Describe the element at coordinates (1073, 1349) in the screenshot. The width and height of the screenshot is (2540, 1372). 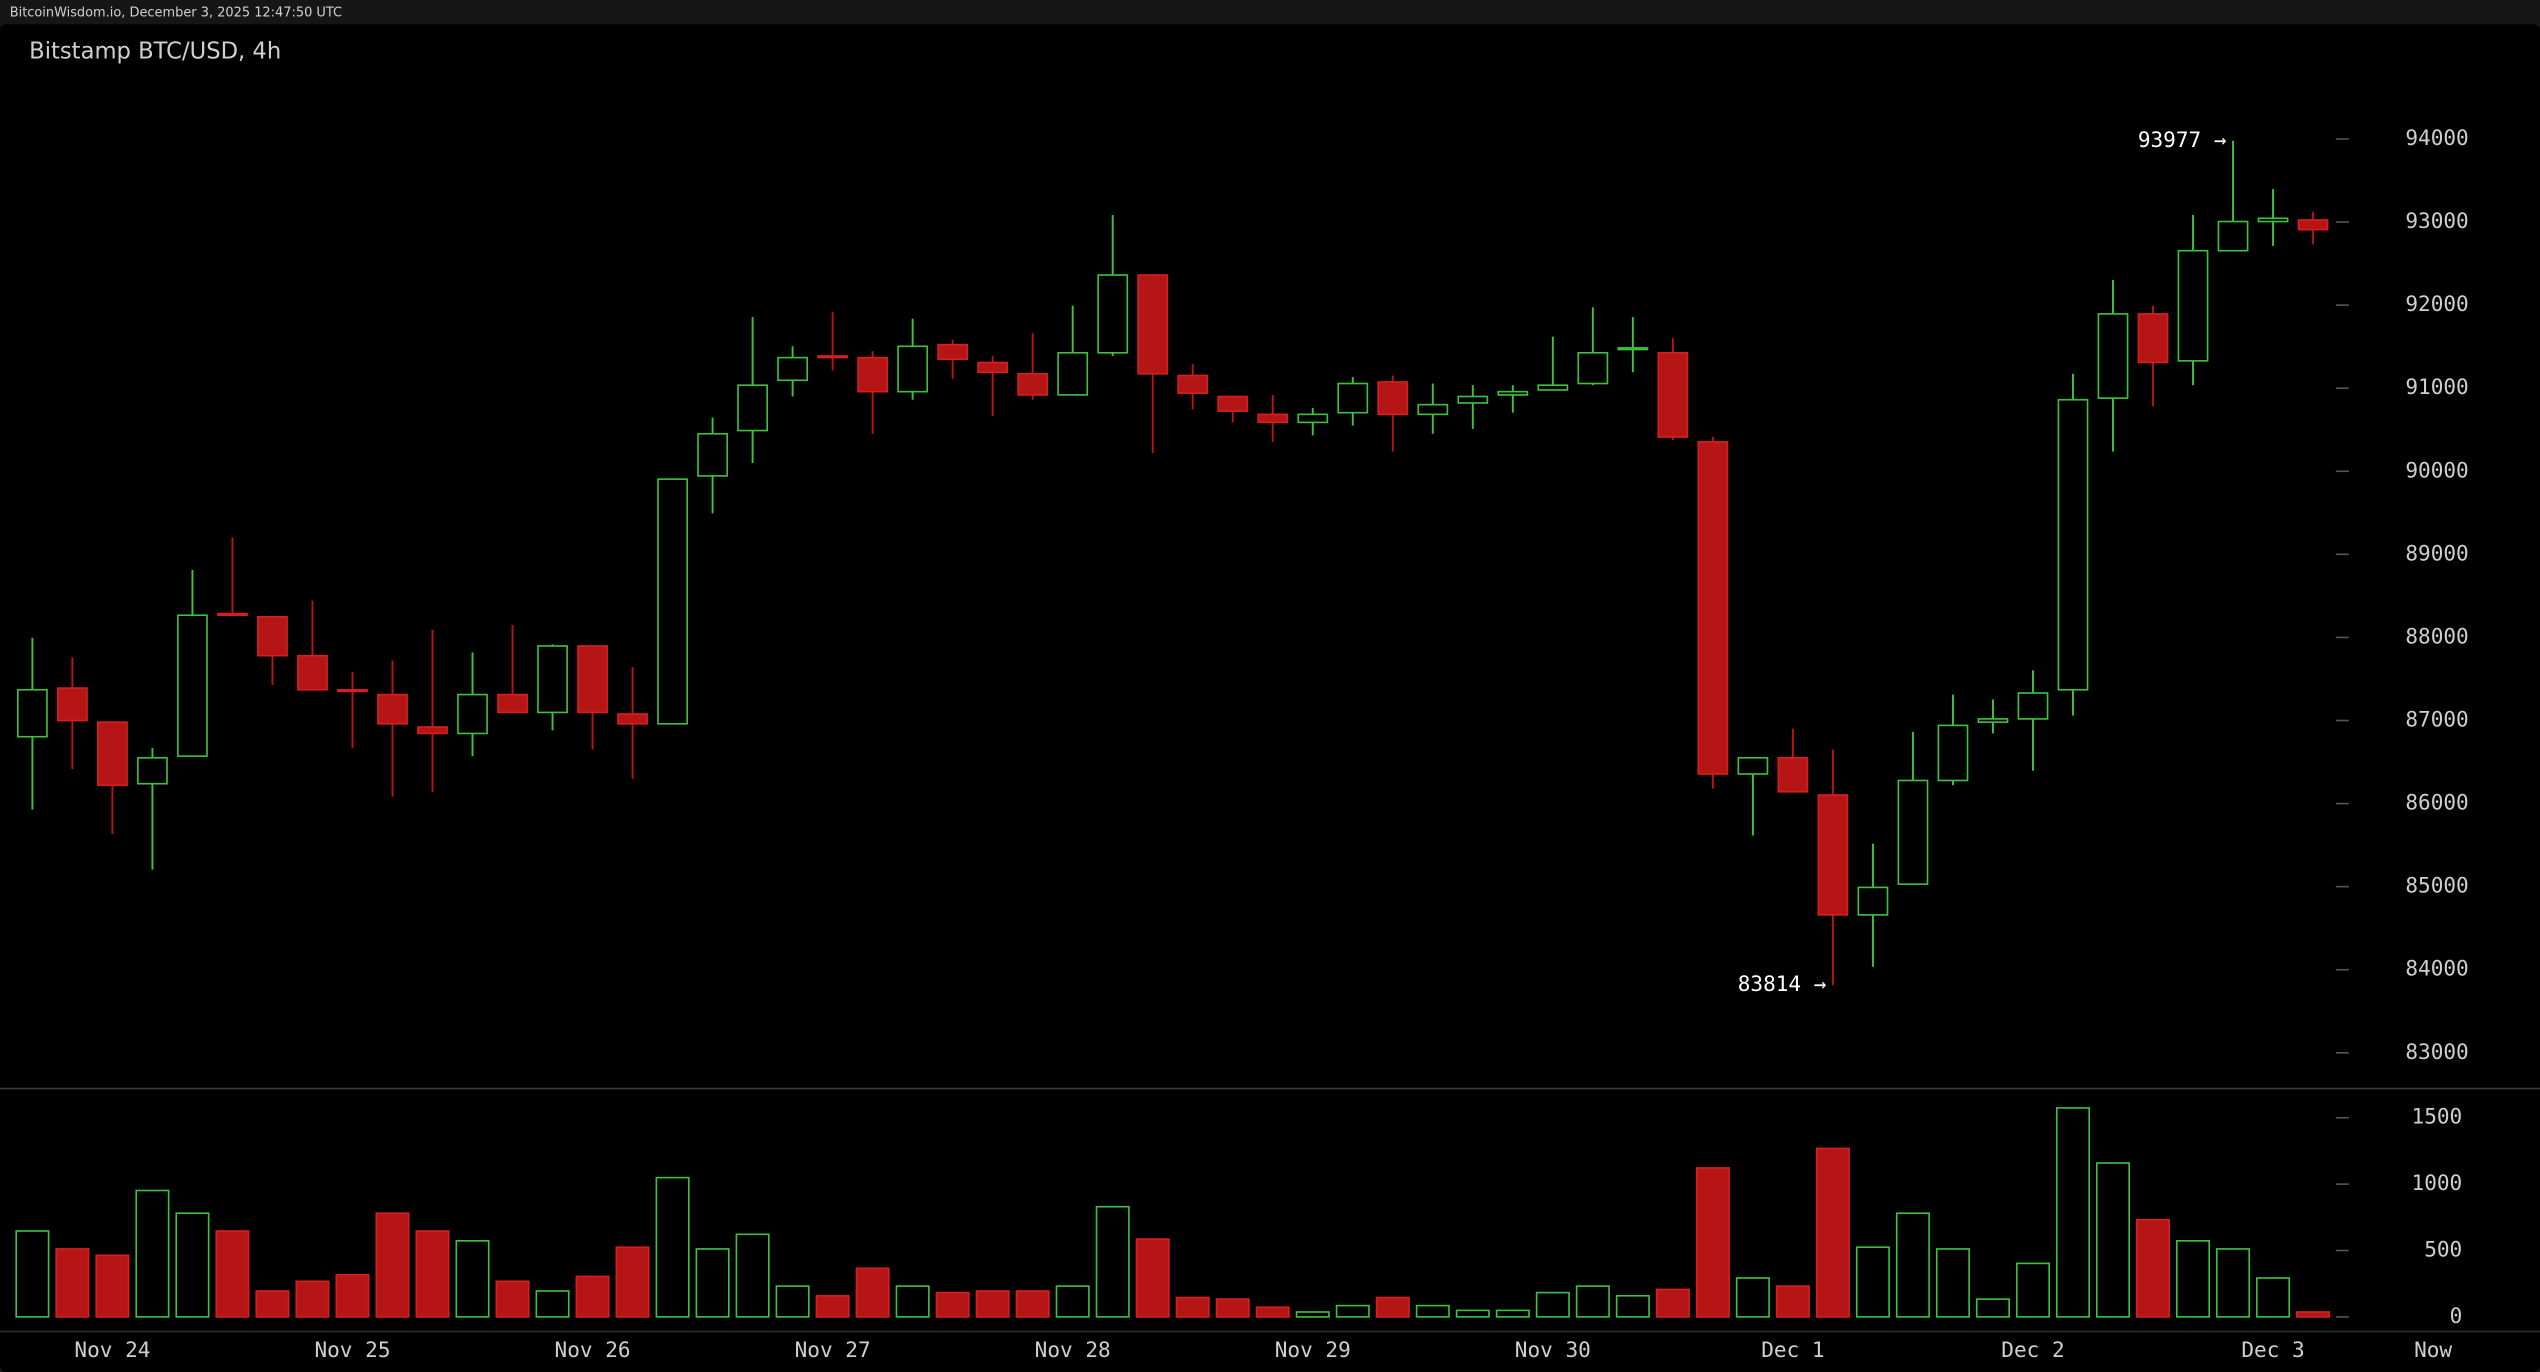
I see `x-tick-label: Nov 28` at that location.